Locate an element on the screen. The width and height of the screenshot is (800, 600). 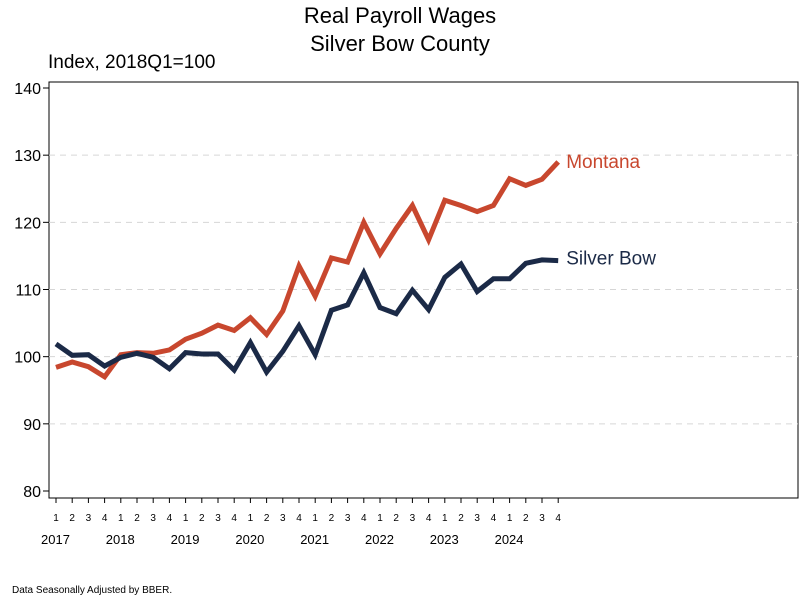
series-label-silver-bow: Silver Bow is located at coordinates (611, 259).